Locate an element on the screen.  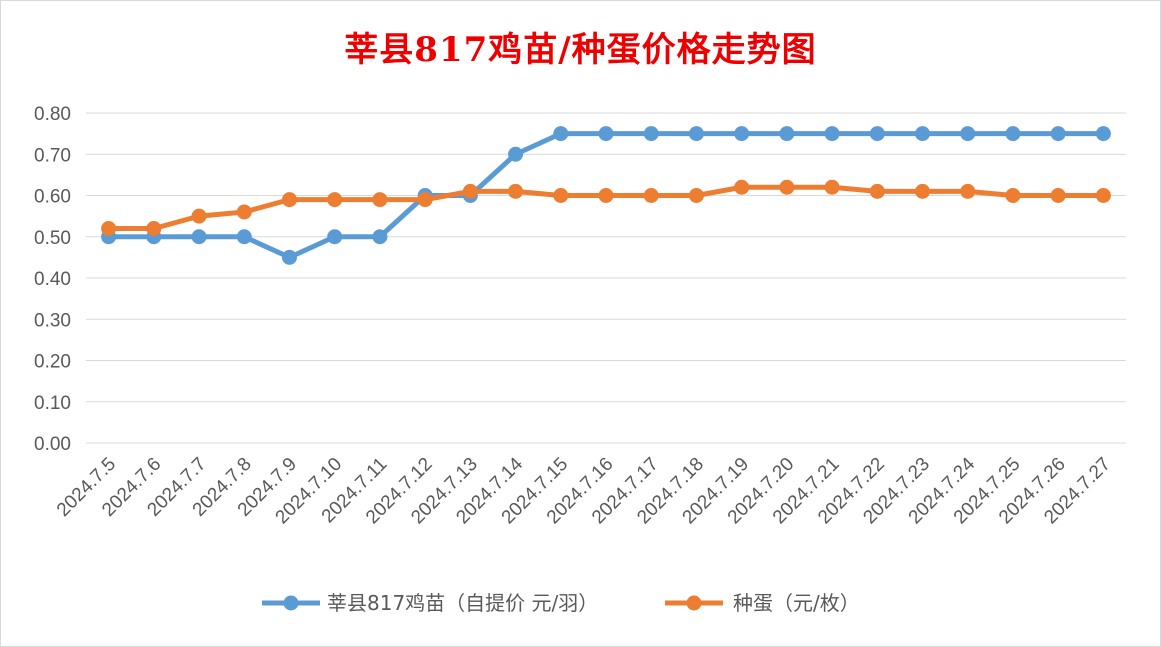
y-axis-ticks: 0.00 0.10 0.20 0.30 0.40 0.50 0.60 0.70 0.80 is located at coordinates (52, 279).